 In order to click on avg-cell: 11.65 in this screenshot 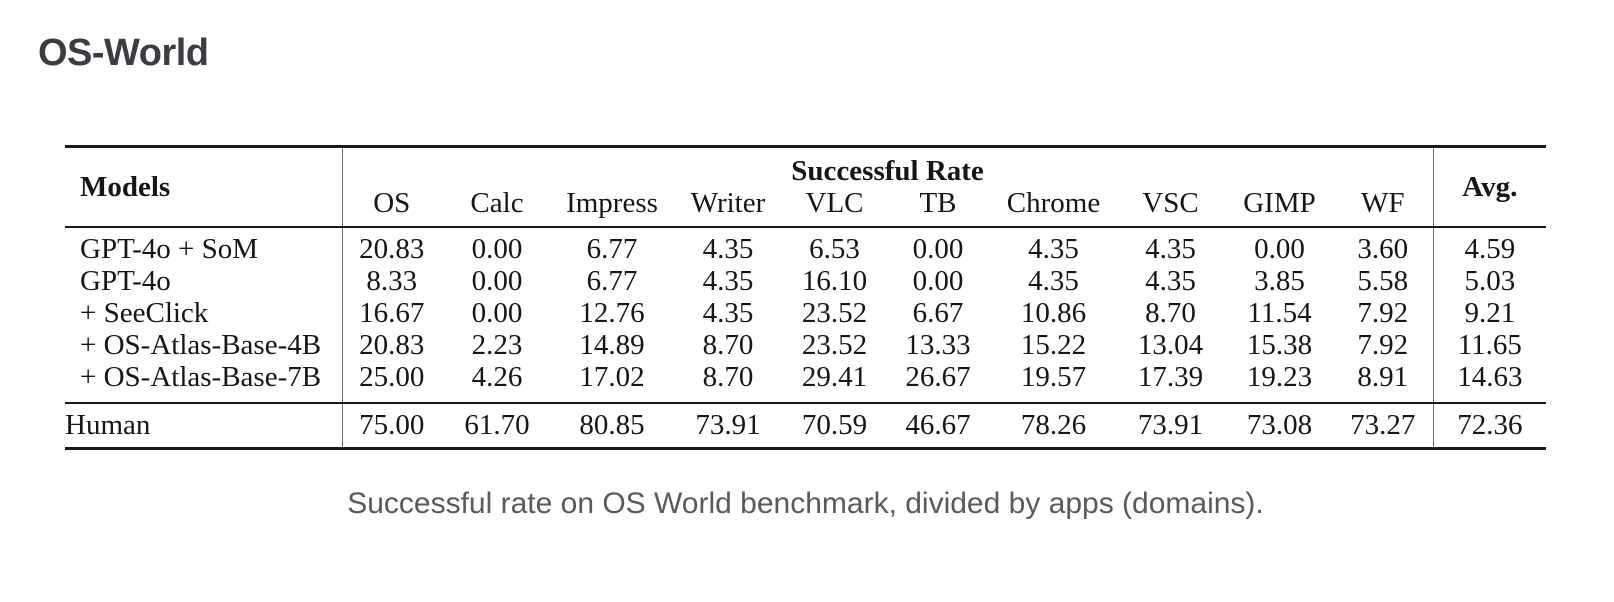, I will do `click(1489, 345)`.